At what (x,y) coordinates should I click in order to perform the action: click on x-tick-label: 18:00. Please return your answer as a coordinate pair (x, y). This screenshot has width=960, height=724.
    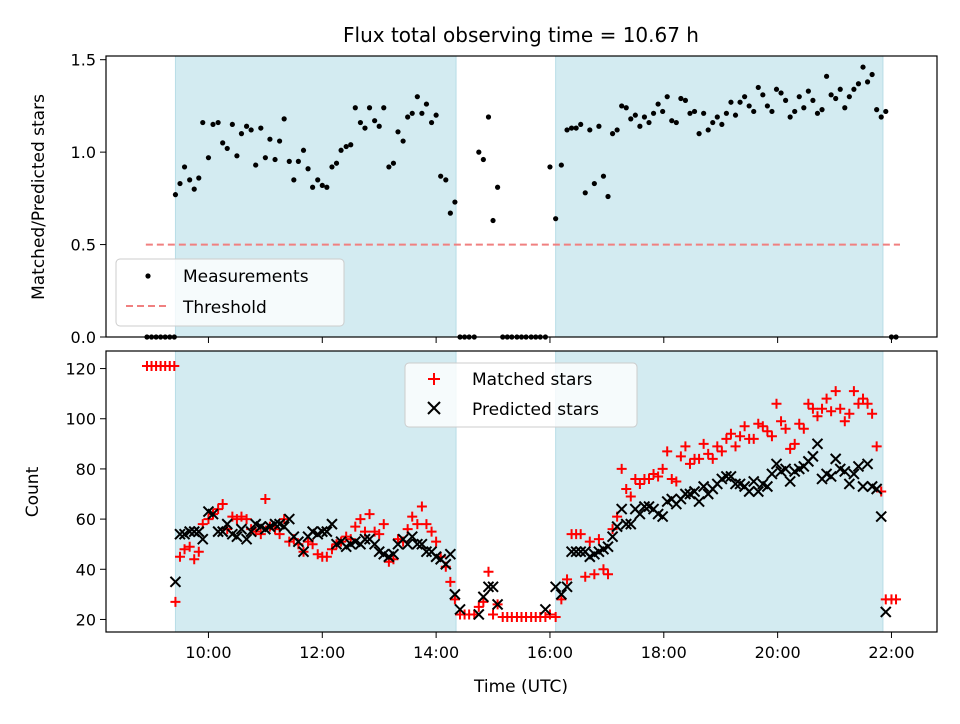
    Looking at the image, I should click on (664, 652).